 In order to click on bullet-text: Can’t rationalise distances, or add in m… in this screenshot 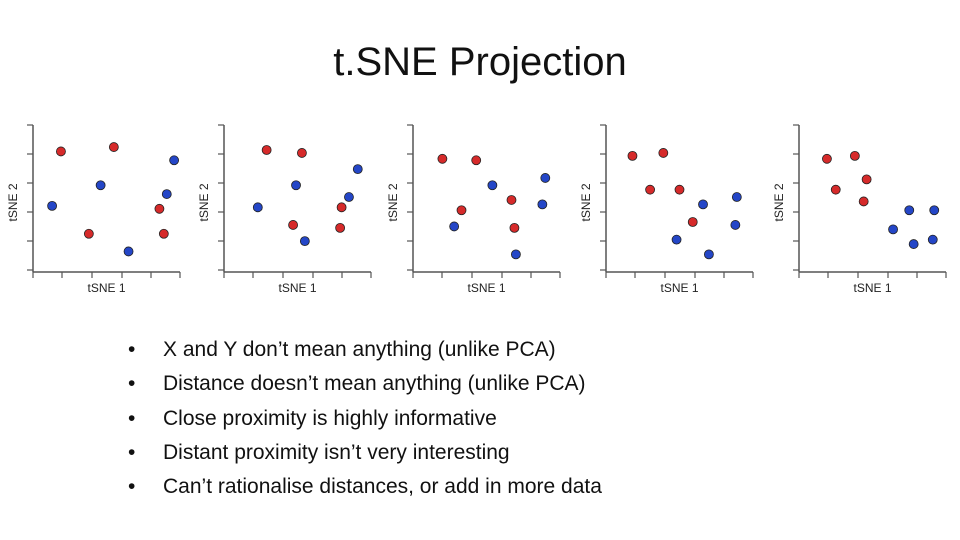, I will do `click(382, 487)`.